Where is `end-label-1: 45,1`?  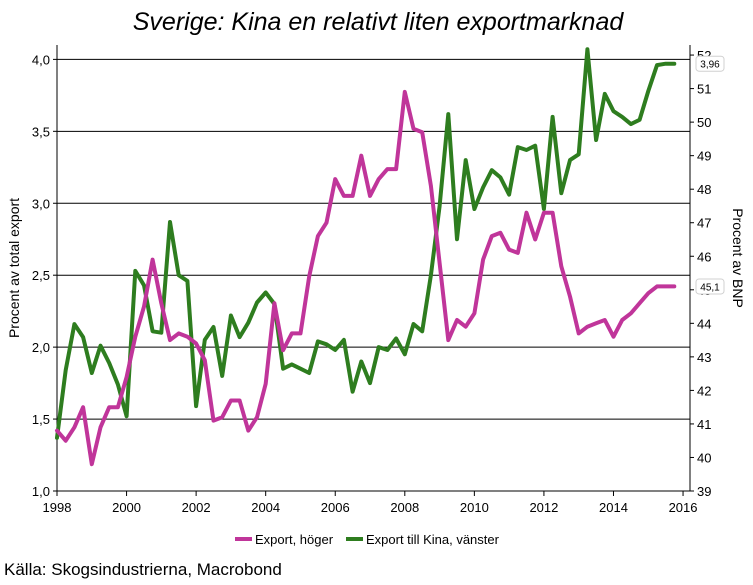 end-label-1: 45,1 is located at coordinates (710, 287).